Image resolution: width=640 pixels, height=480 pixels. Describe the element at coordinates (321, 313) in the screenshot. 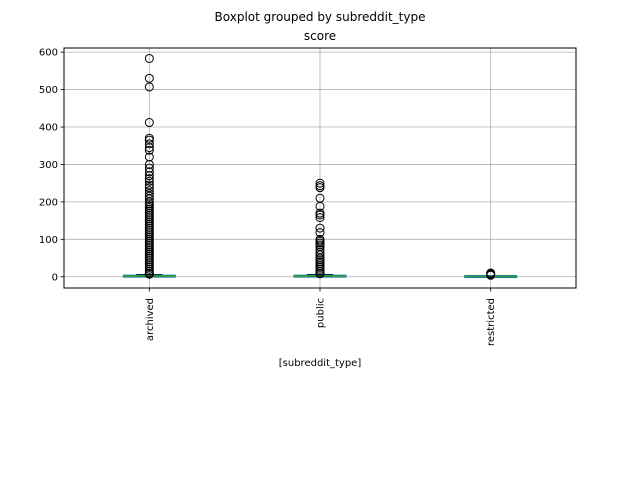

I see `x-tick-label: public` at that location.